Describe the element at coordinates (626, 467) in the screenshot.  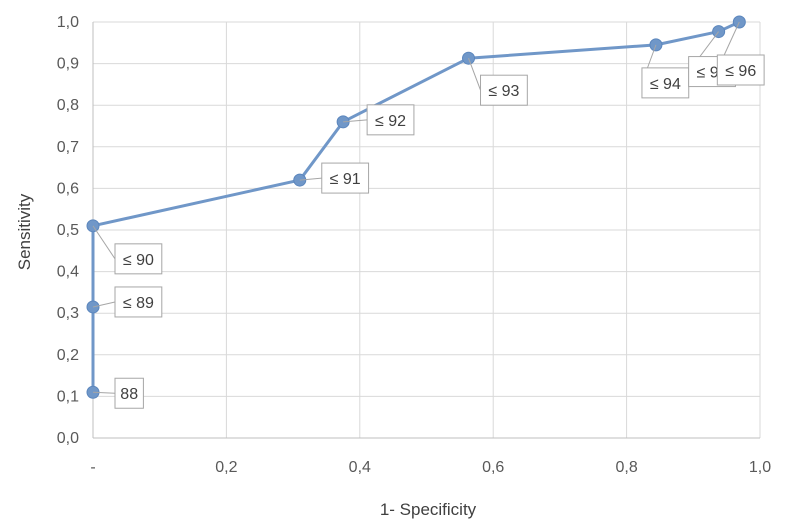
I see `x-tick-label: 0,8` at that location.